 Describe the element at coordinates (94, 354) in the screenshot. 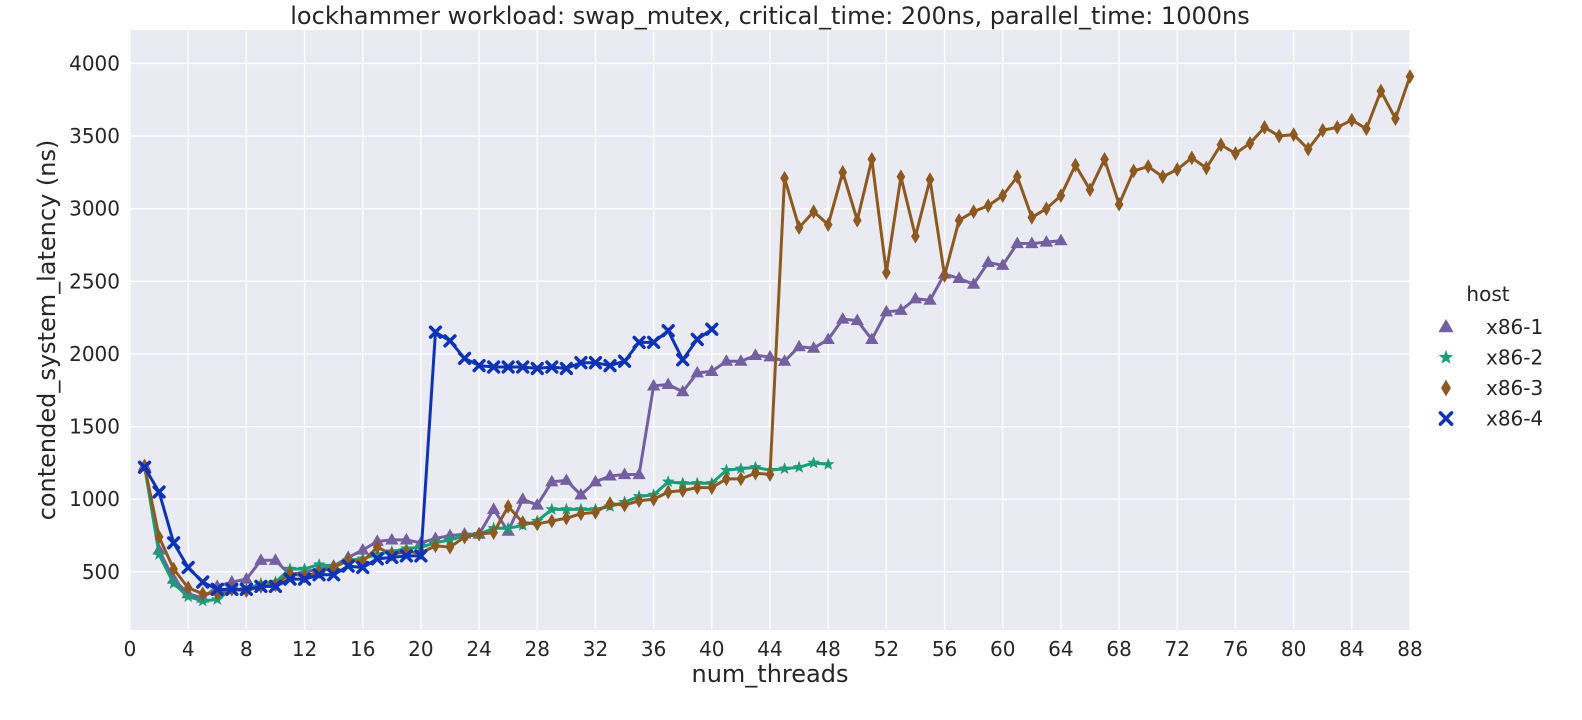

I see `y-tick-label: 2000` at that location.